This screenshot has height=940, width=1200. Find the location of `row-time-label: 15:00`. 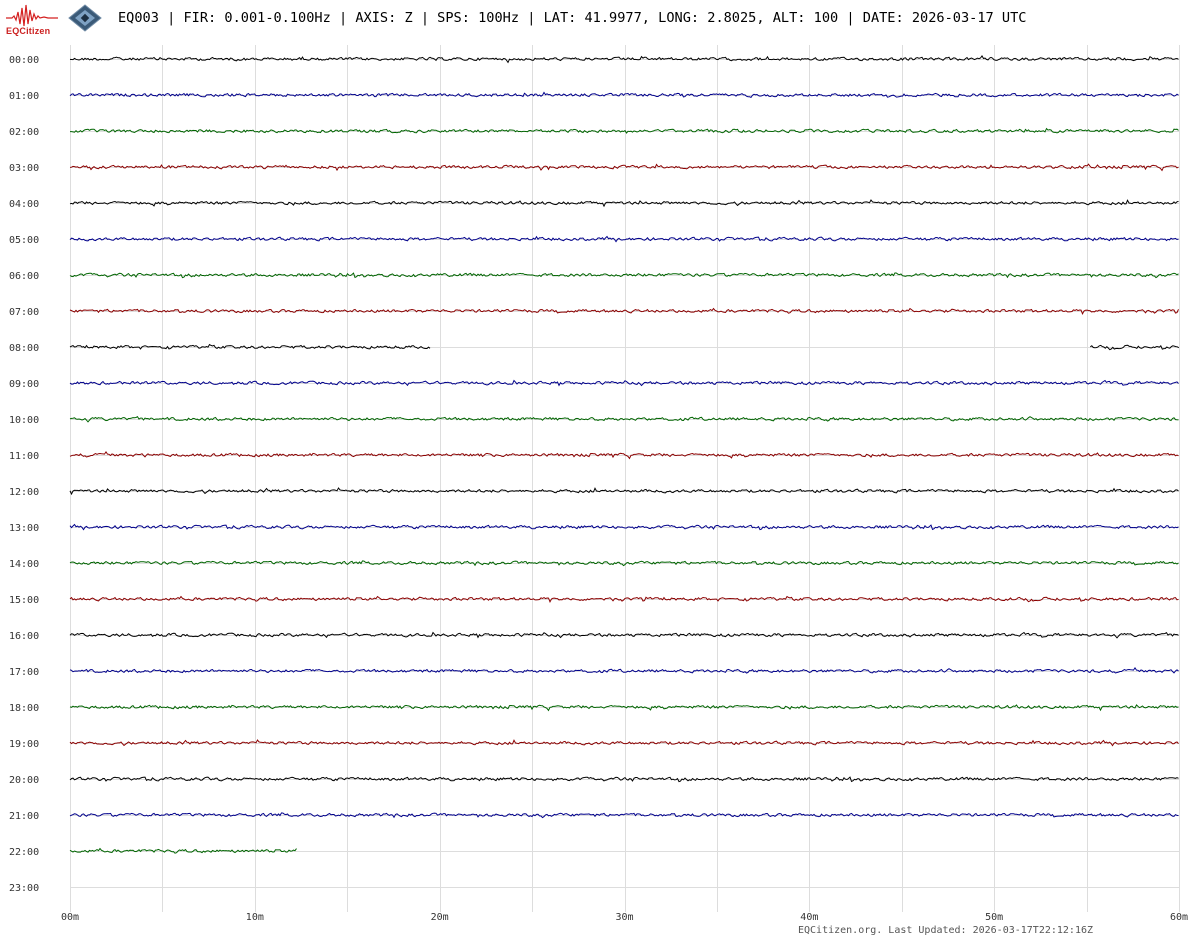

row-time-label: 15:00 is located at coordinates (24, 600).